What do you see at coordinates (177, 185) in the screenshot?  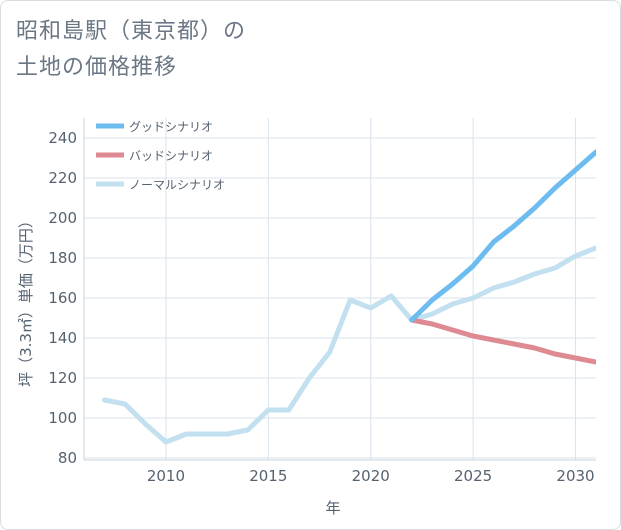 I see `legend-label-2: ノーマルシナリオ` at bounding box center [177, 185].